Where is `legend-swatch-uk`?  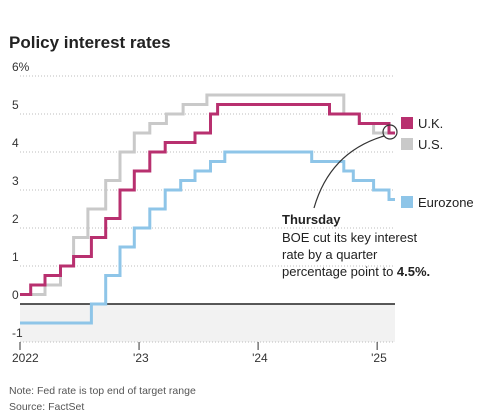 legend-swatch-uk is located at coordinates (407, 123).